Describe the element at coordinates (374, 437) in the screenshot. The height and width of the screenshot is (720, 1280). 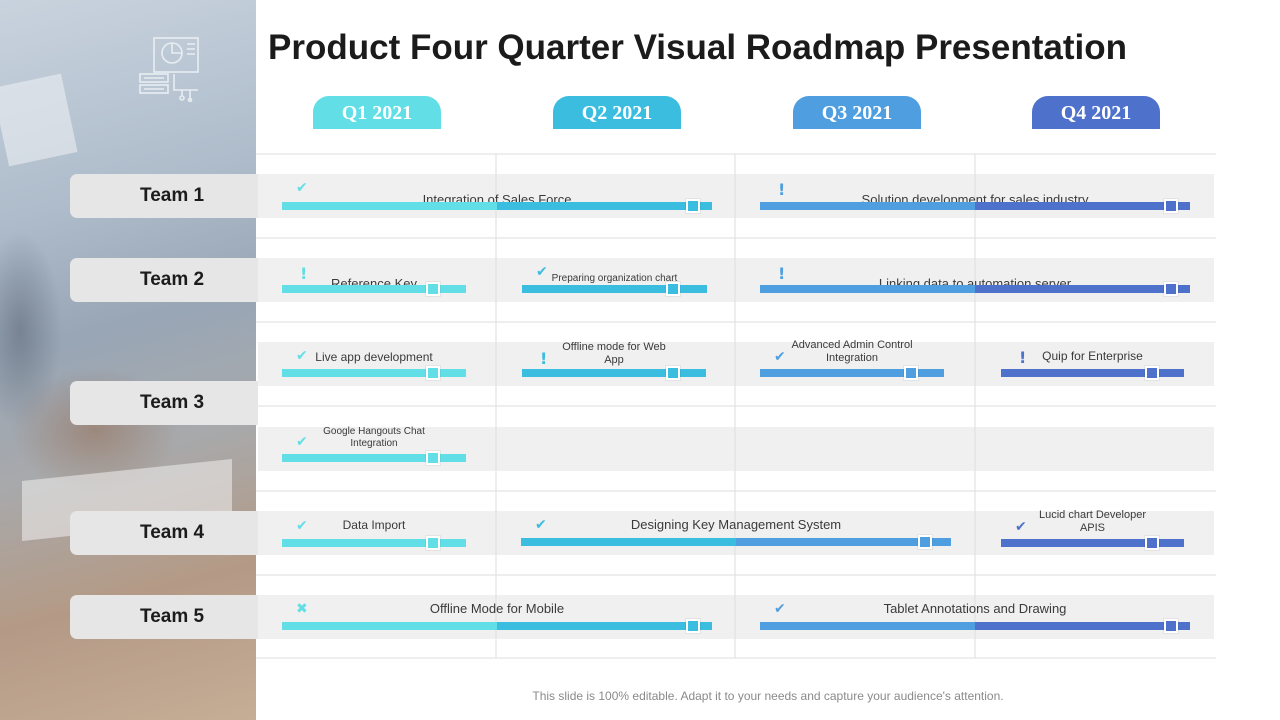
I see `task-label: Google Hangouts Chat Integration` at that location.